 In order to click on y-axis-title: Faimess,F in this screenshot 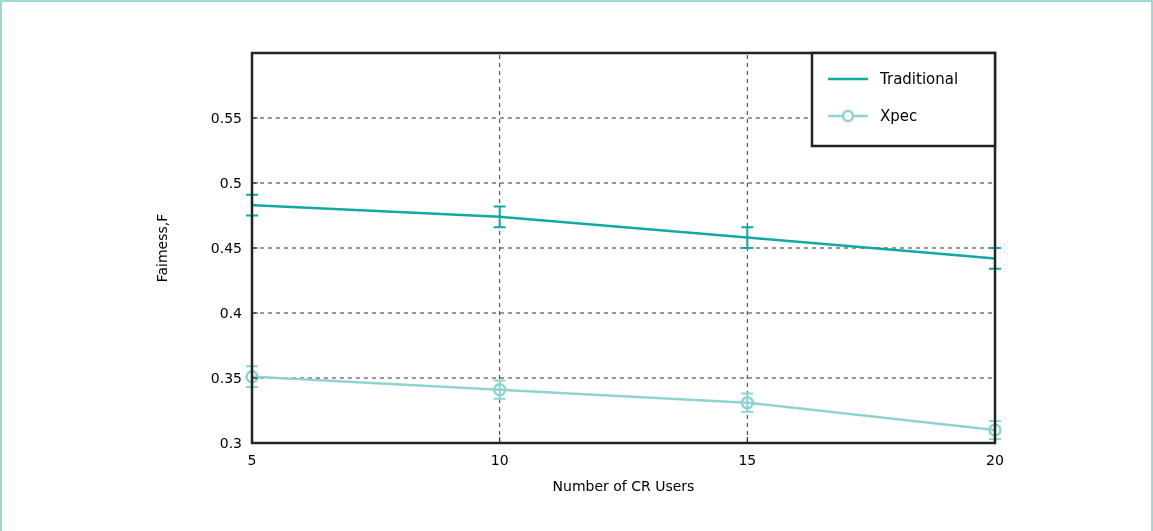, I will do `click(162, 248)`.